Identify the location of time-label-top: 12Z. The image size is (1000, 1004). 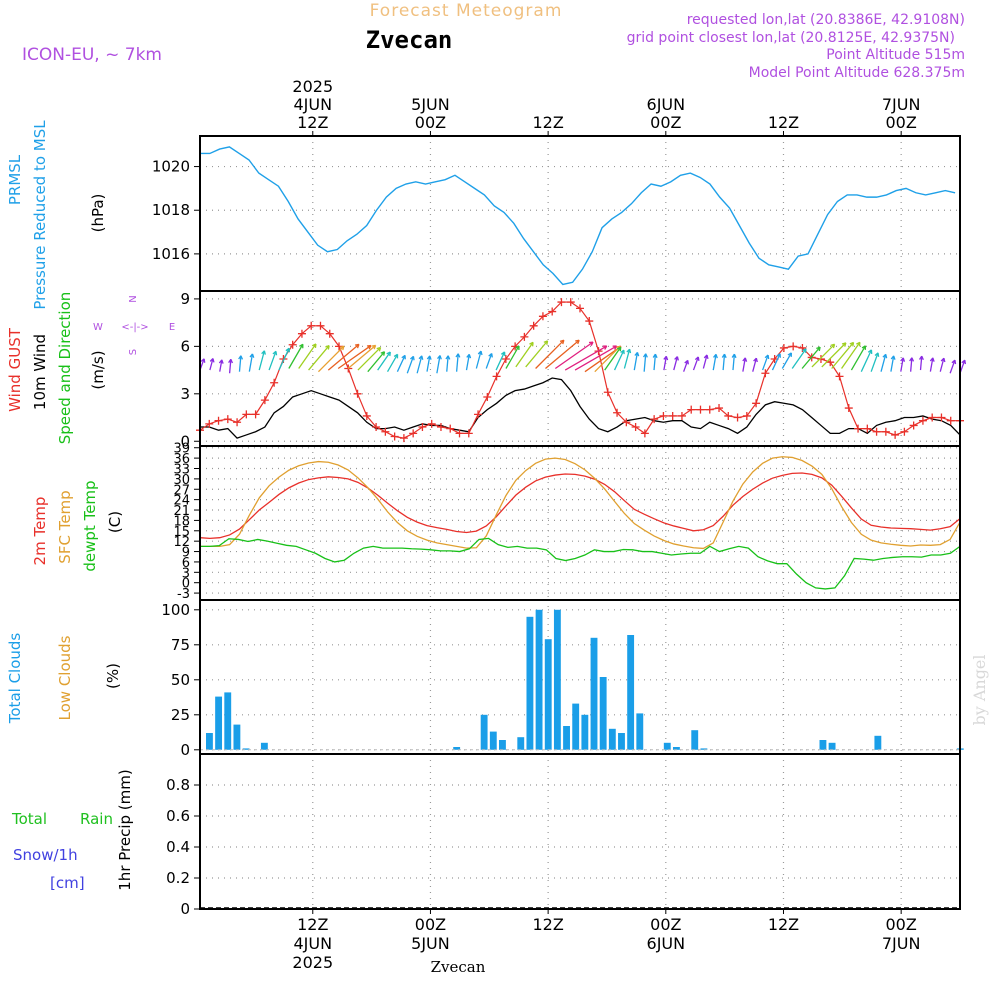
(783, 122).